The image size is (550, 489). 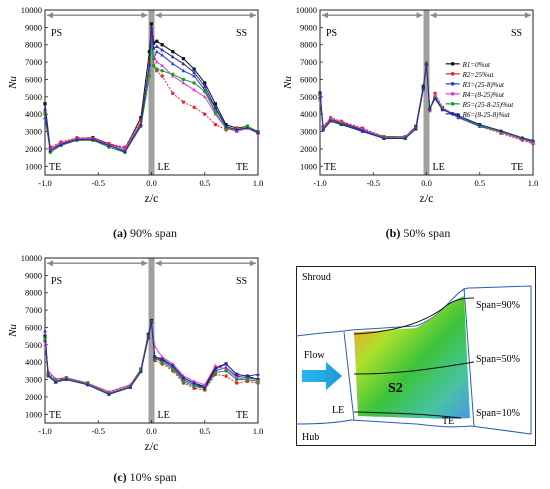 What do you see at coordinates (33, 27) in the screenshot?
I see `chart-a-ytick-label: 9000` at bounding box center [33, 27].